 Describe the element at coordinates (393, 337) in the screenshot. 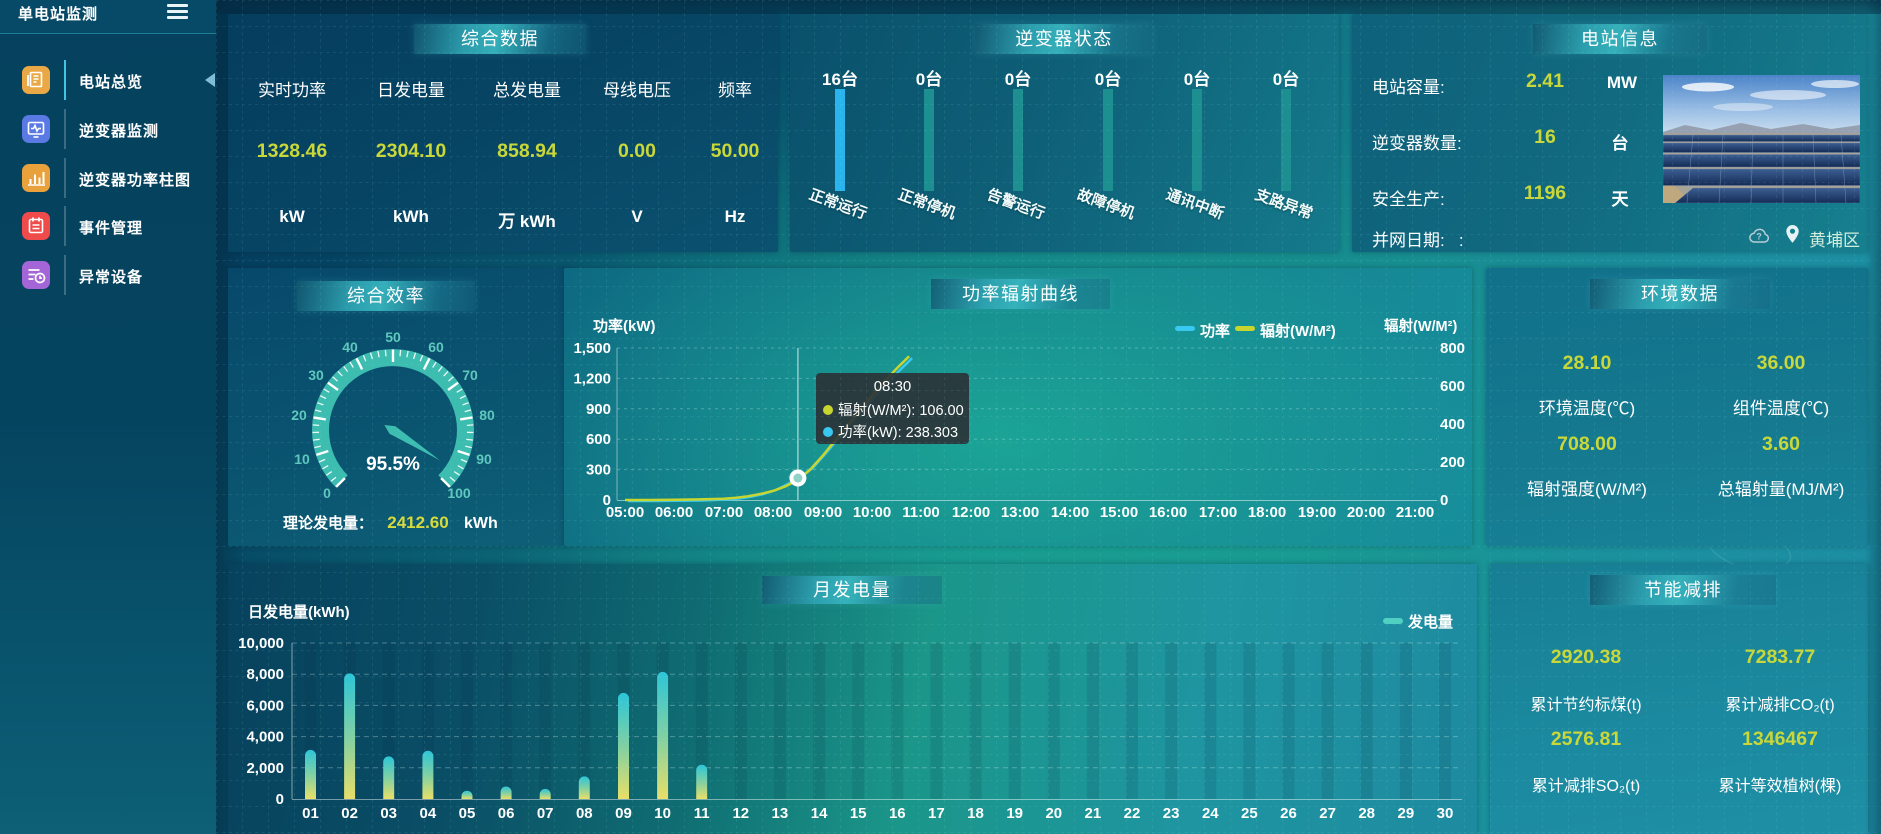

I see `svg-text: 50` at that location.